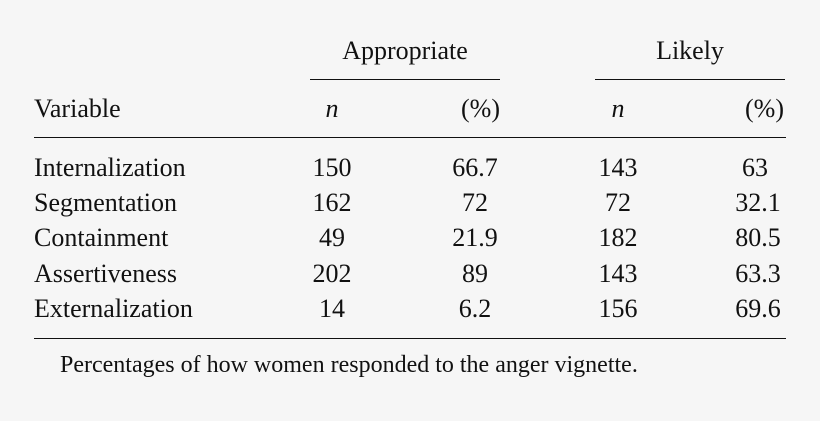 This screenshot has height=421, width=820. I want to click on table-cell-appropriate-pct: 89, so click(475, 273).